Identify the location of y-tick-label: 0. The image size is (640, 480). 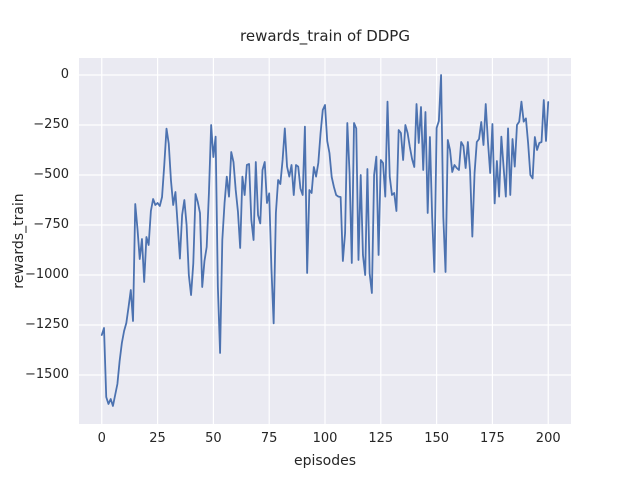
(64, 74).